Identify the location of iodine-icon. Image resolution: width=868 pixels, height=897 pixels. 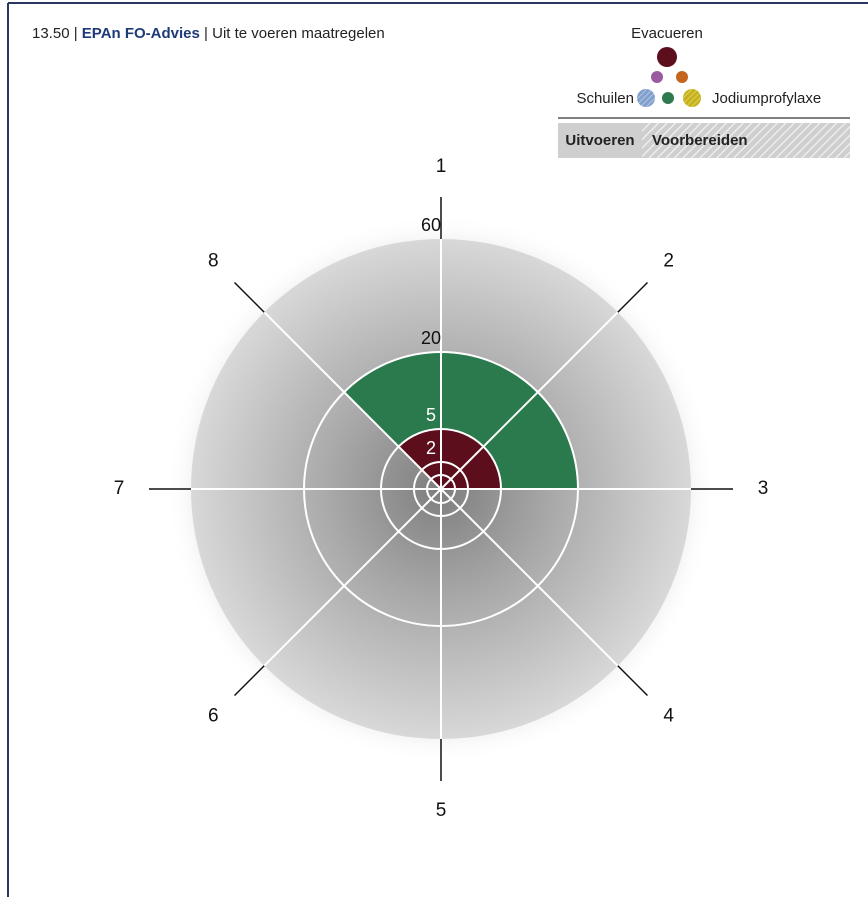
(692, 98).